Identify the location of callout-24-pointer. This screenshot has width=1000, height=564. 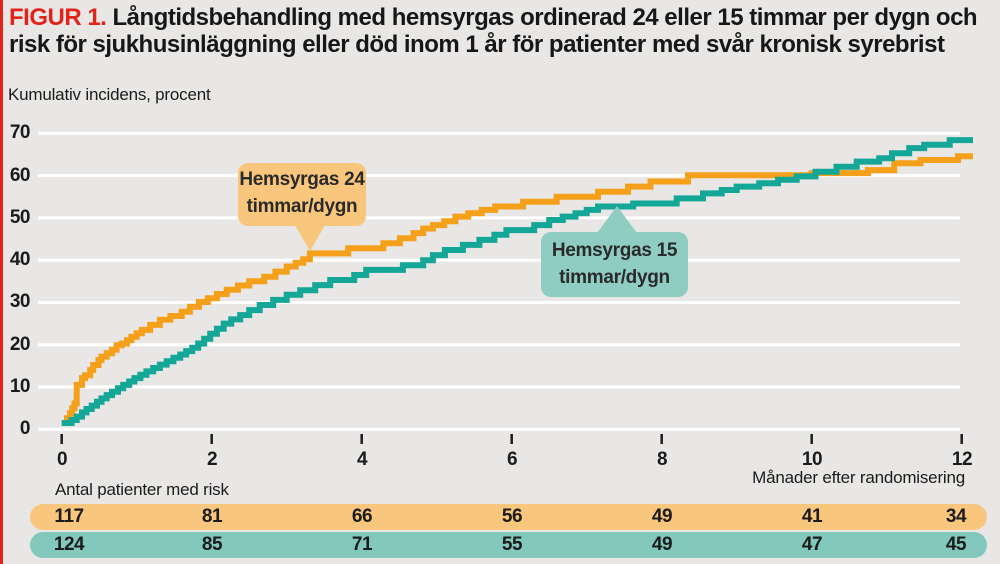
(310, 235).